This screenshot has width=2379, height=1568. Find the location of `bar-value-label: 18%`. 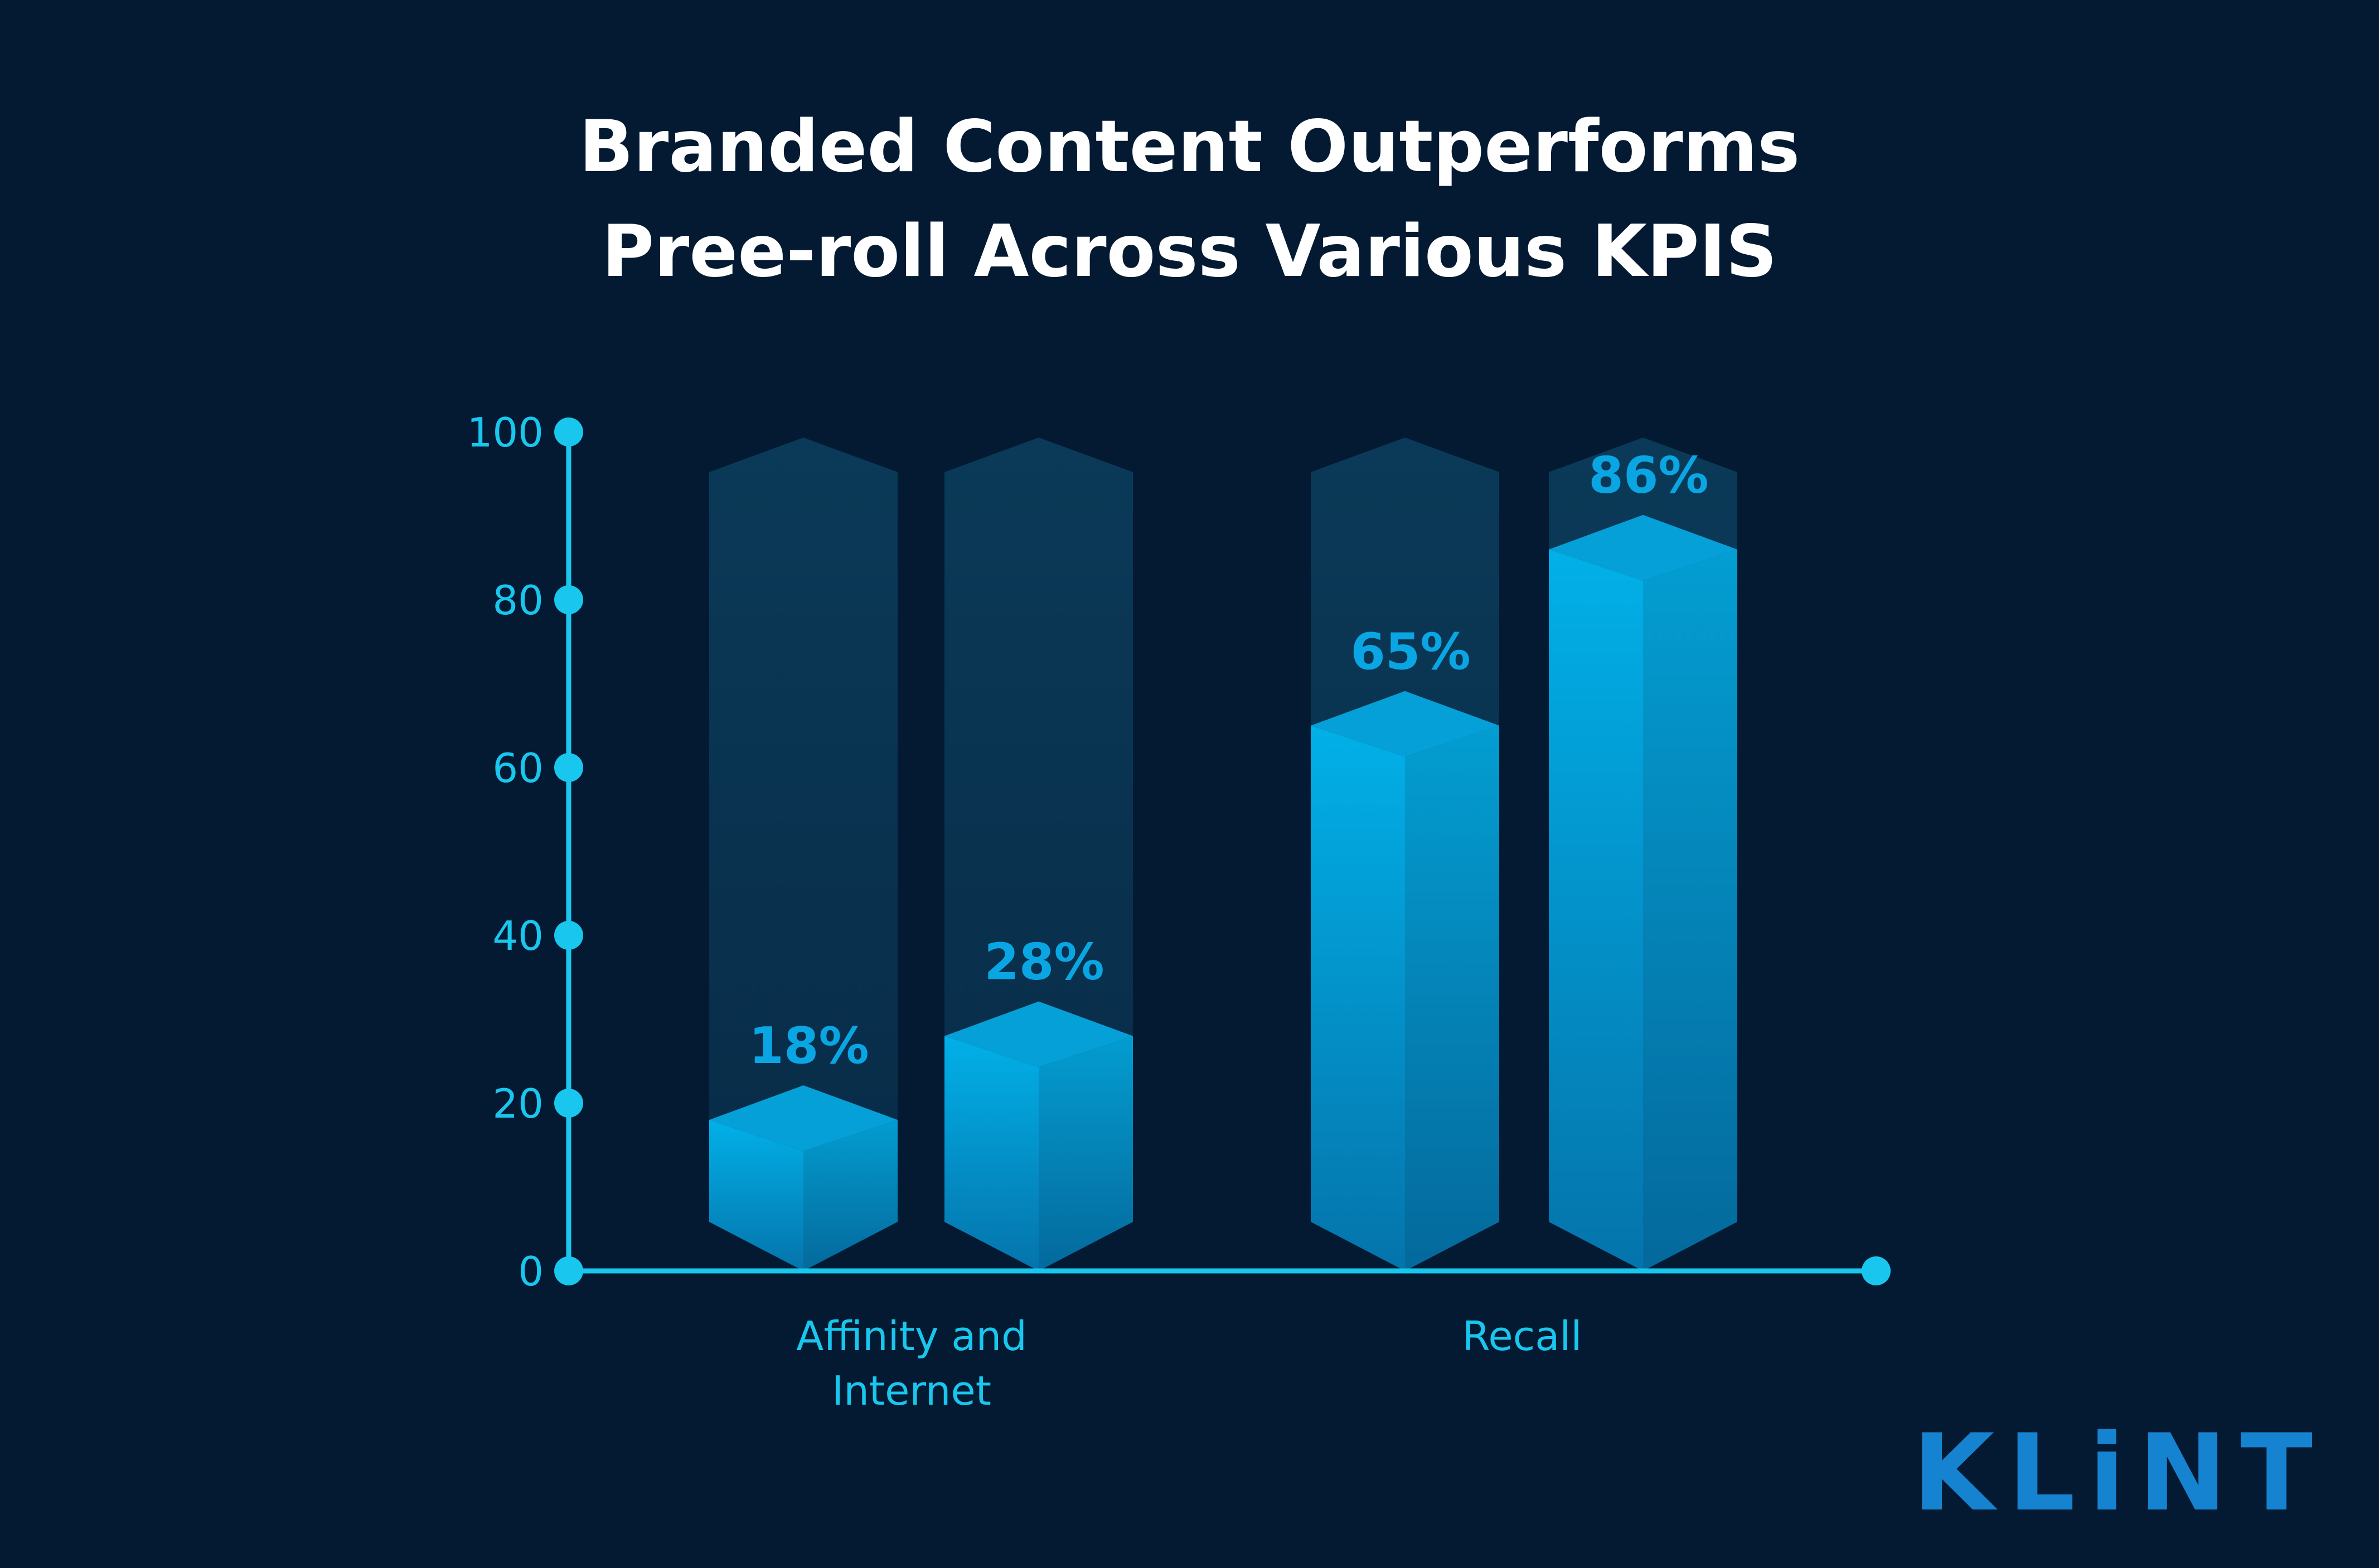

bar-value-label: 18% is located at coordinates (809, 1046).